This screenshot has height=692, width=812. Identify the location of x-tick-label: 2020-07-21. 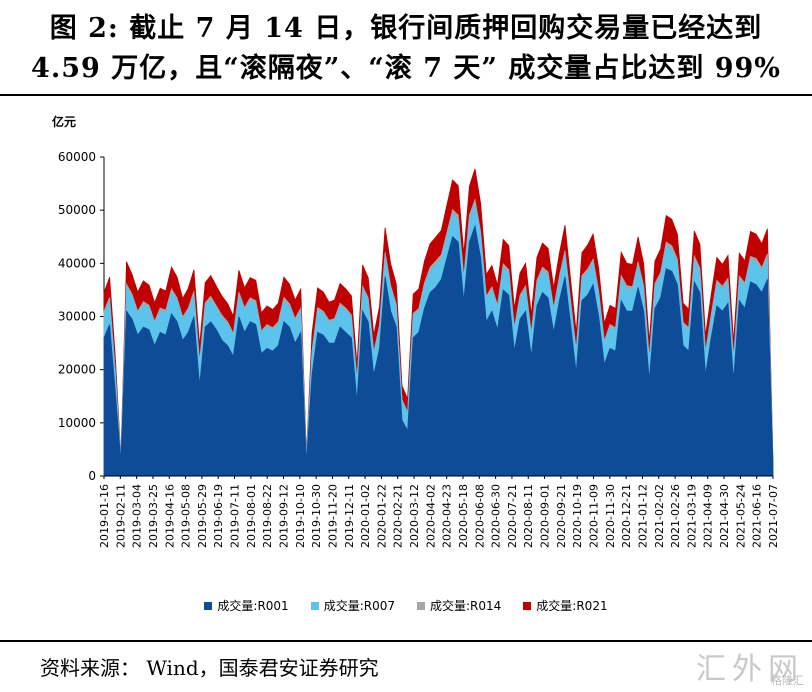
(512, 516).